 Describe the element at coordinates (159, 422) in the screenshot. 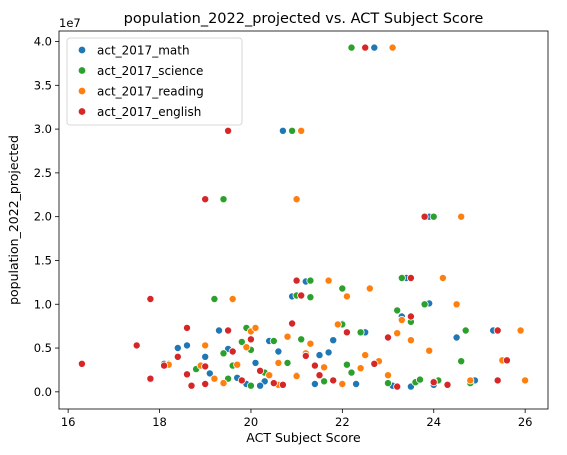

I see `x-tick-label: 18` at that location.